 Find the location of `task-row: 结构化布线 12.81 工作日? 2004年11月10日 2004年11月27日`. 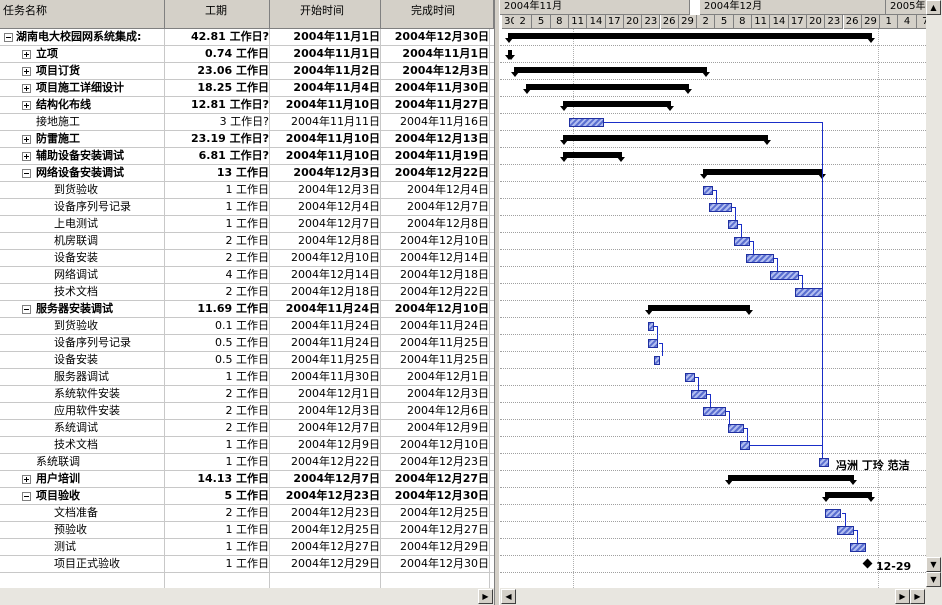

task-row: 结构化布线 12.81 工作日? 2004年11月10日 2004年11月27日 is located at coordinates (247, 105).